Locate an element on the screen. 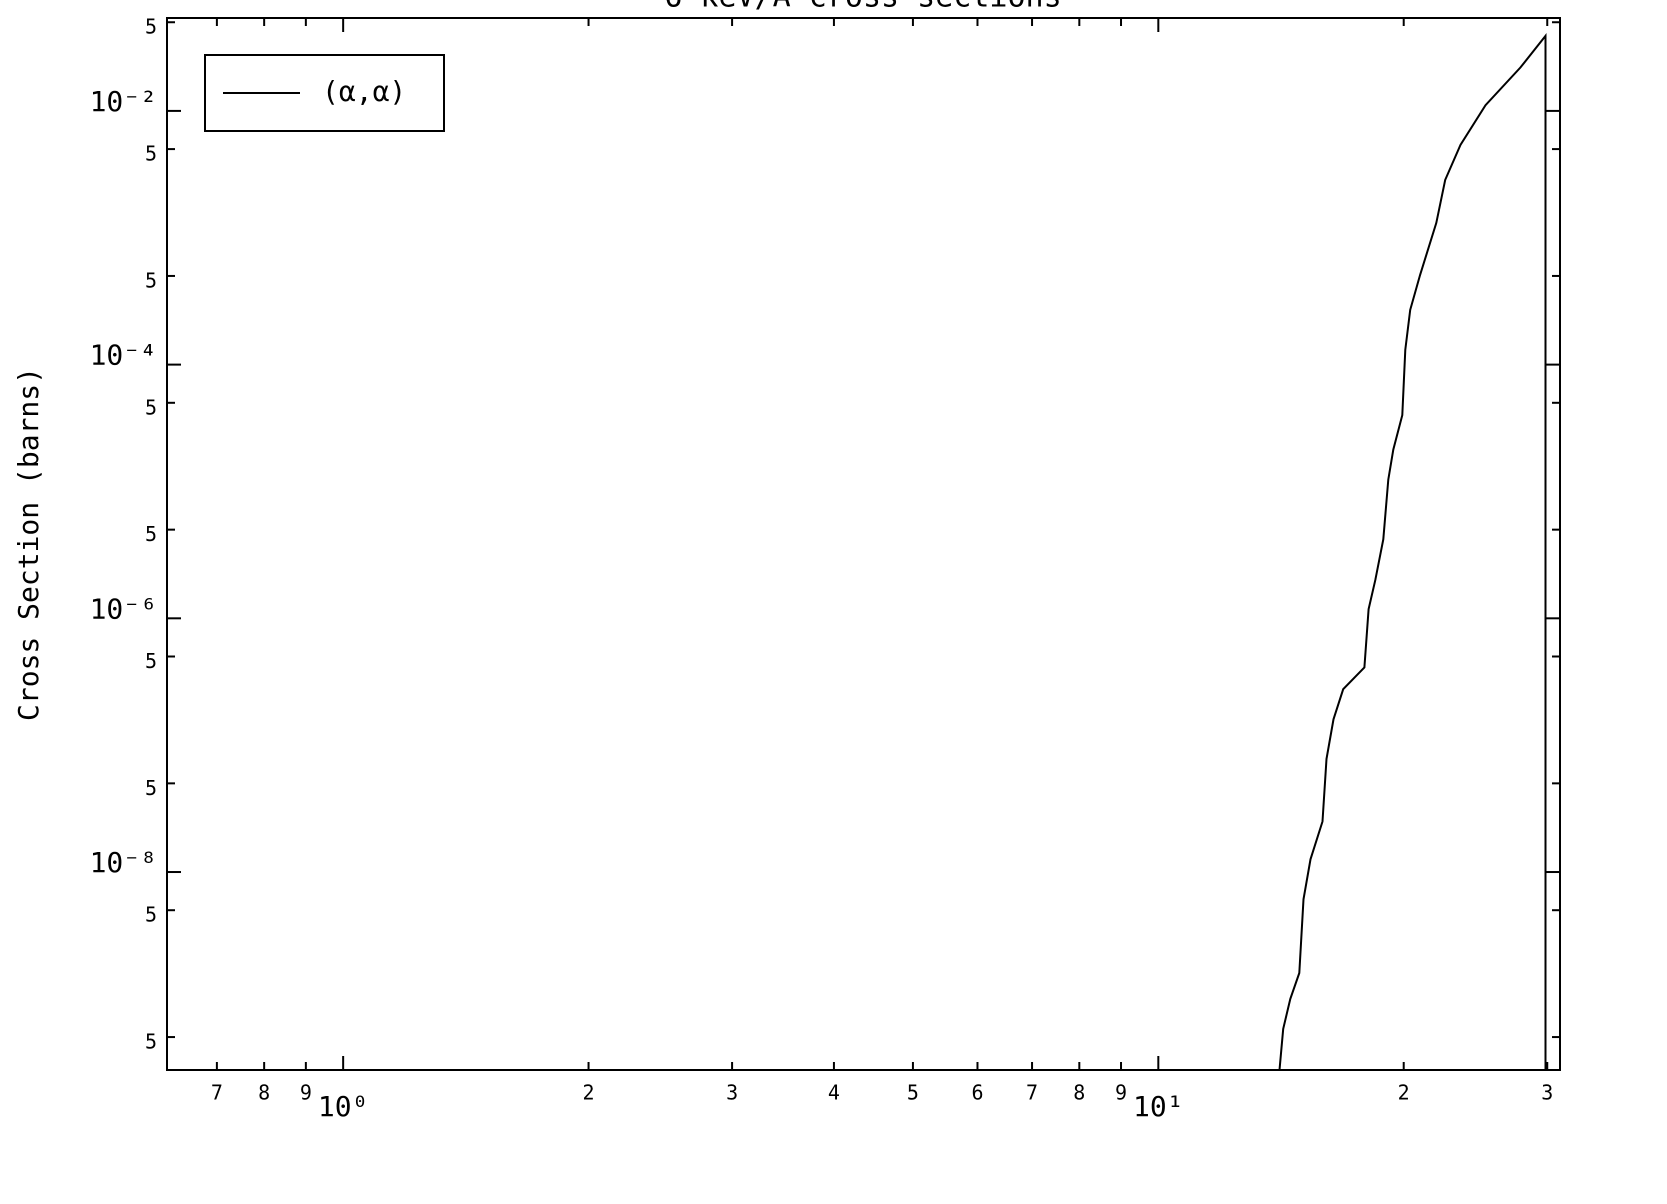 Image resolution: width=1667 pixels, height=1204 pixels. x-tick-label: 6 is located at coordinates (977, 1093).